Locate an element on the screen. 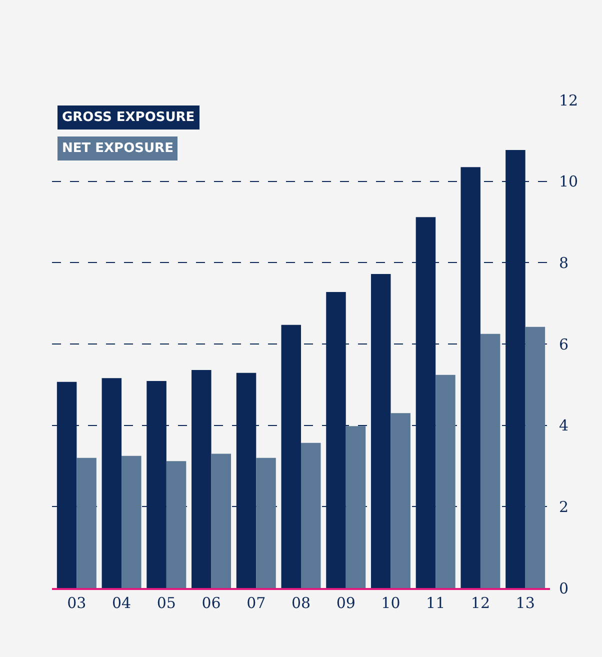  y-tick-label: 0 is located at coordinates (564, 588).